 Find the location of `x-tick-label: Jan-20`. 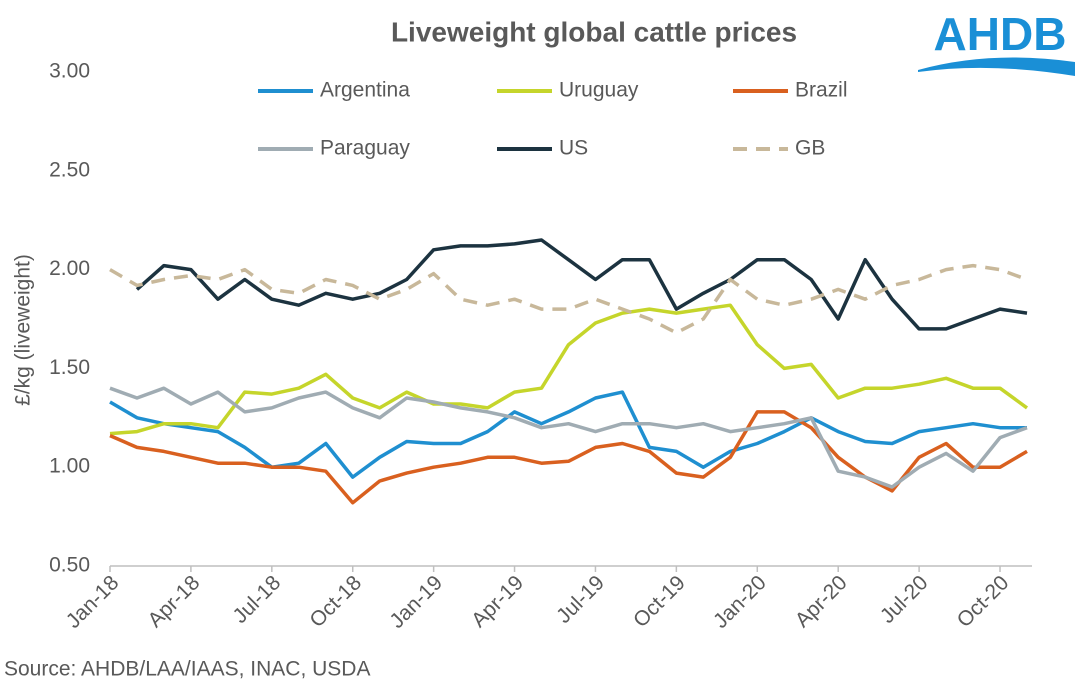

x-tick-label: Jan-20 is located at coordinates (740, 602).